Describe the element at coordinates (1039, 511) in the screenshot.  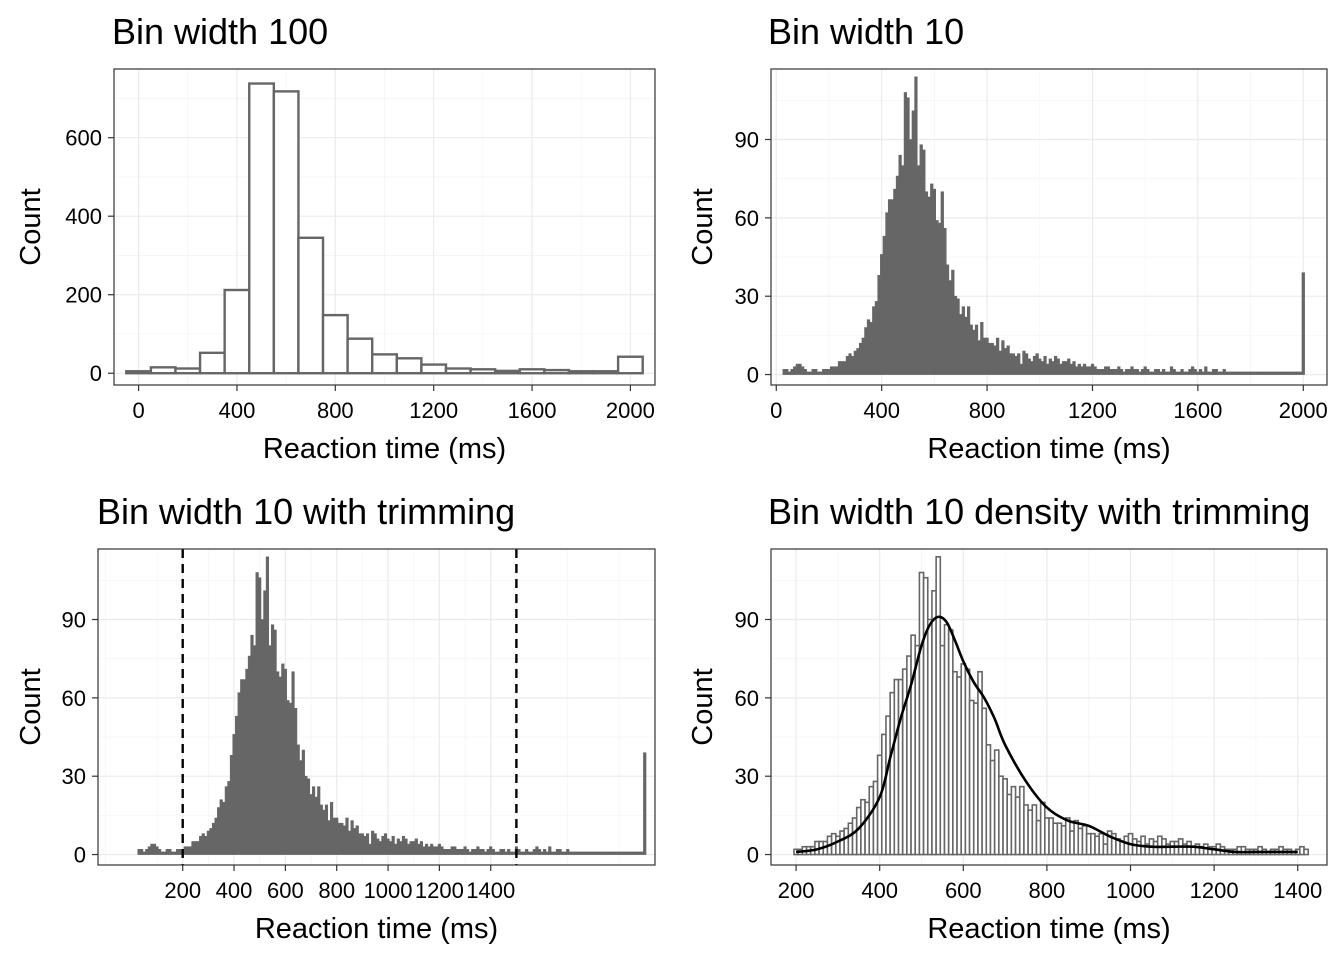
I see `panel-title: Bin width 10 density with trimming` at that location.